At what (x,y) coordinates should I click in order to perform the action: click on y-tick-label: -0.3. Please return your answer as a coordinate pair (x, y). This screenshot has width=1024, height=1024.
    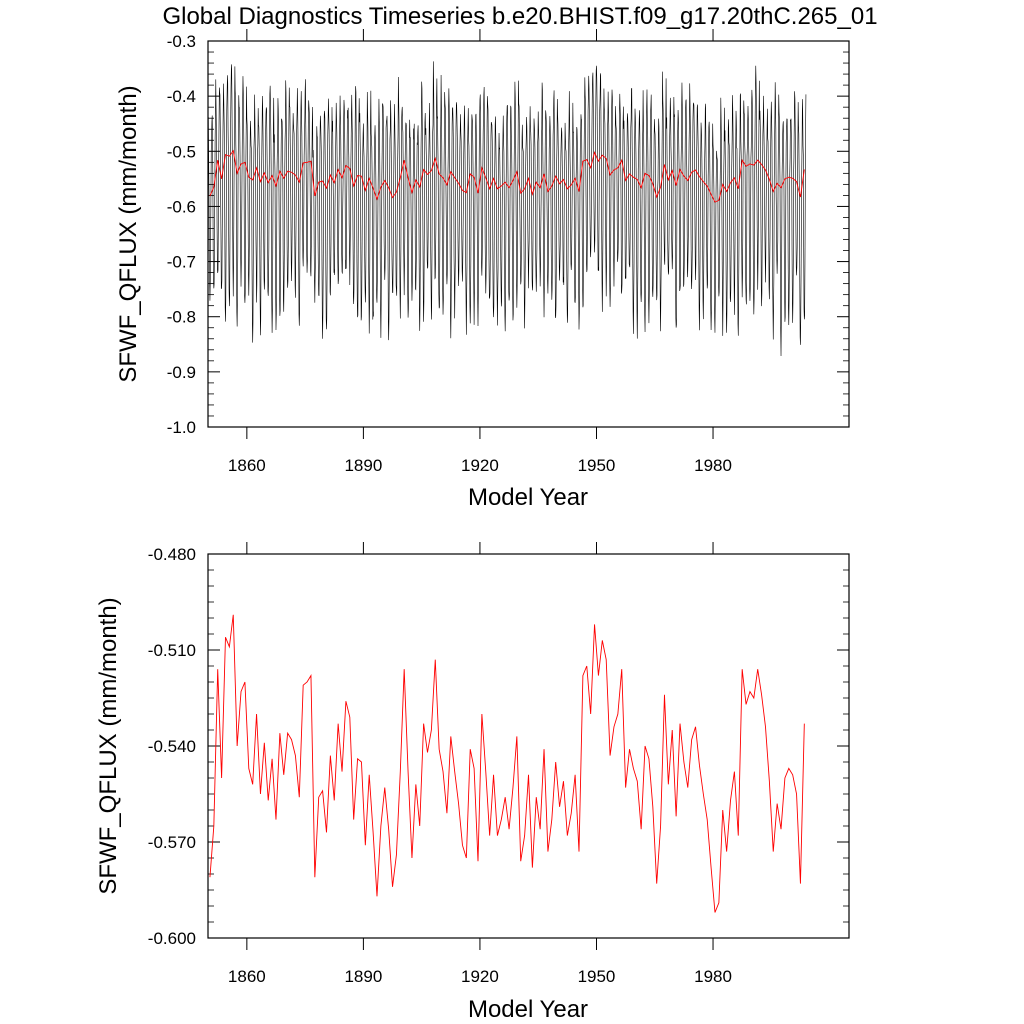
    Looking at the image, I should click on (181, 41).